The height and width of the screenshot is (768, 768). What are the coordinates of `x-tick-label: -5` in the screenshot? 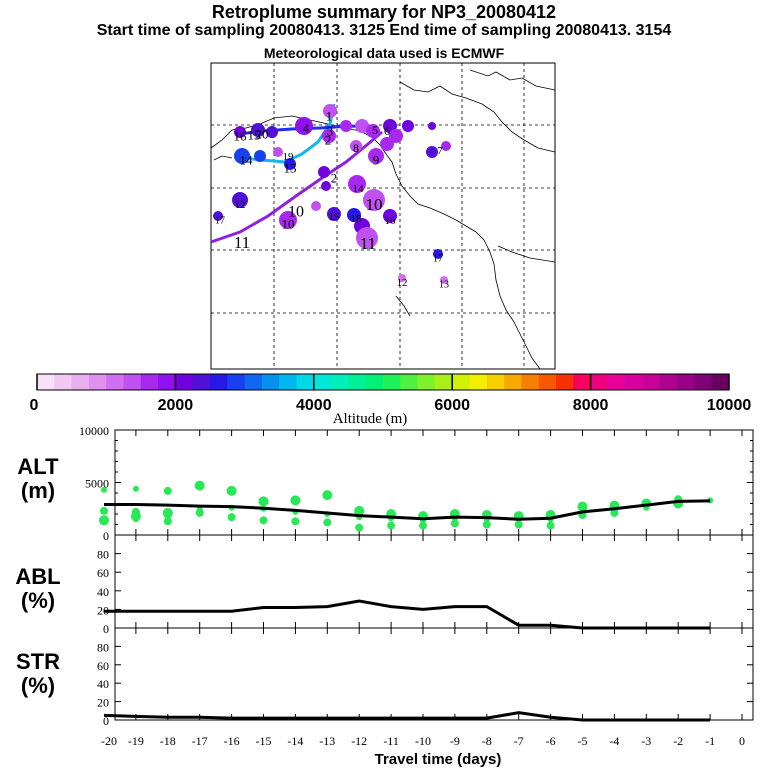 It's located at (583, 741).